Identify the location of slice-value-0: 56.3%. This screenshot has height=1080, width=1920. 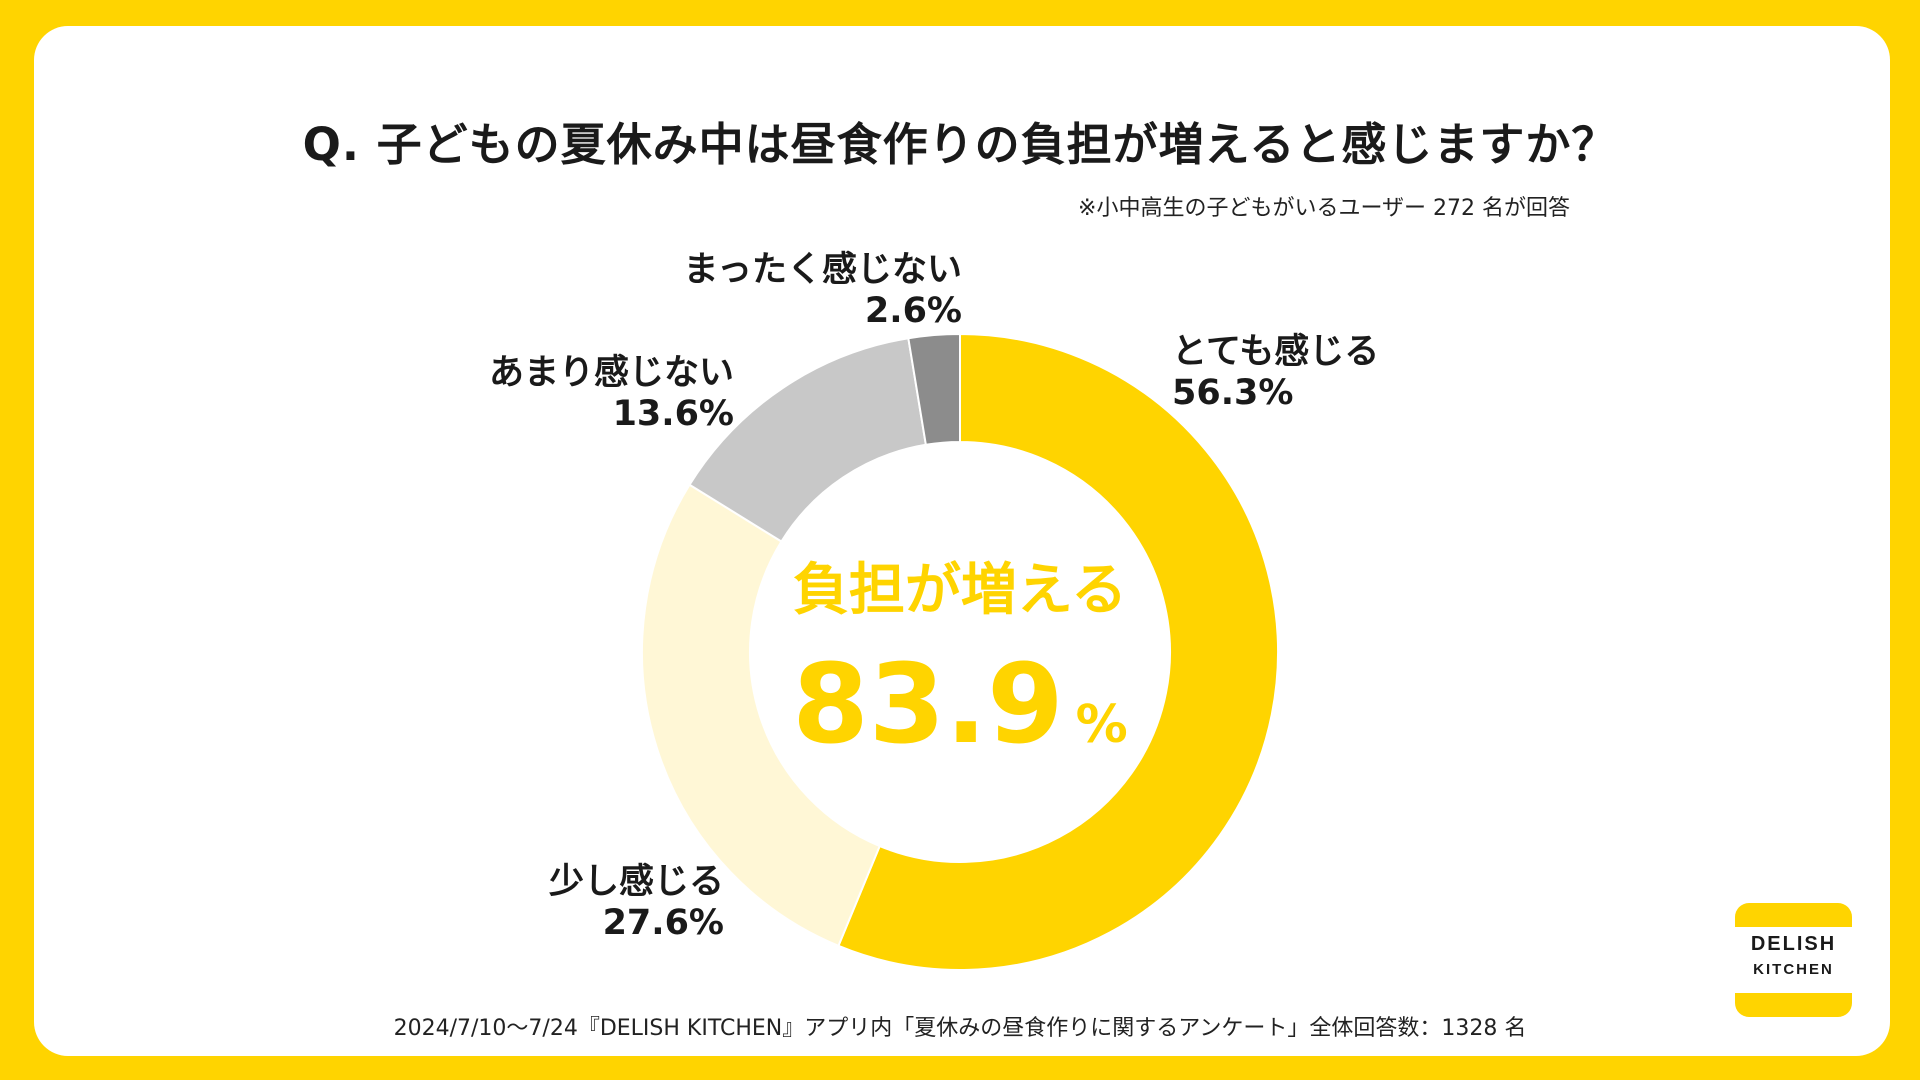
(1233, 392).